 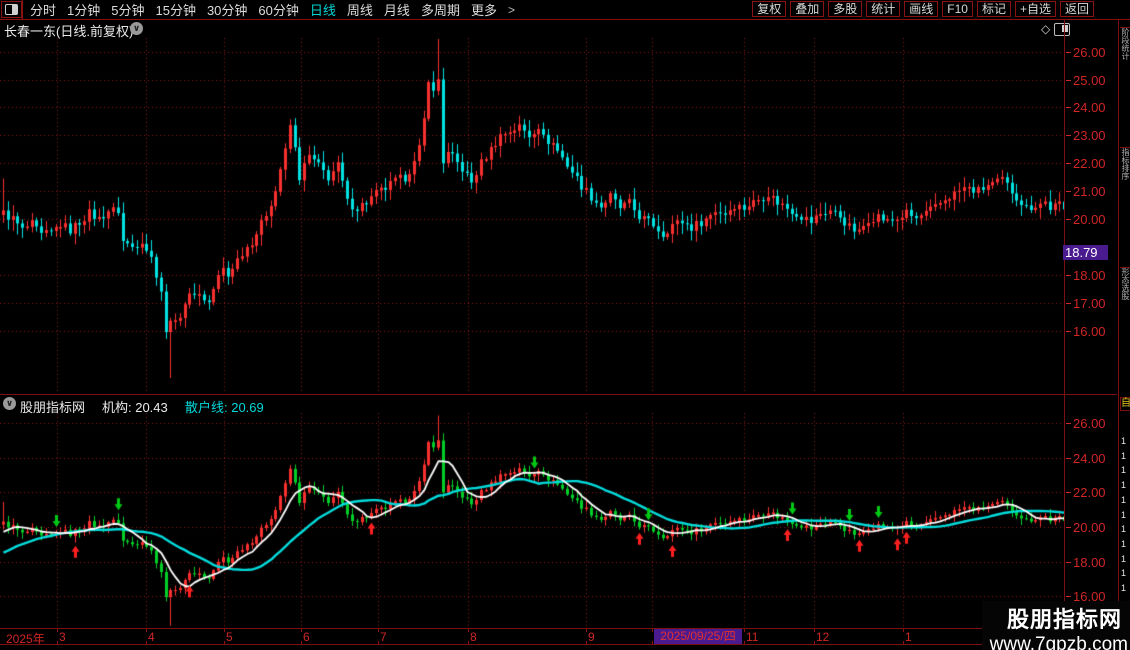 I want to click on period-tab-9: 月线, so click(x=396, y=10).